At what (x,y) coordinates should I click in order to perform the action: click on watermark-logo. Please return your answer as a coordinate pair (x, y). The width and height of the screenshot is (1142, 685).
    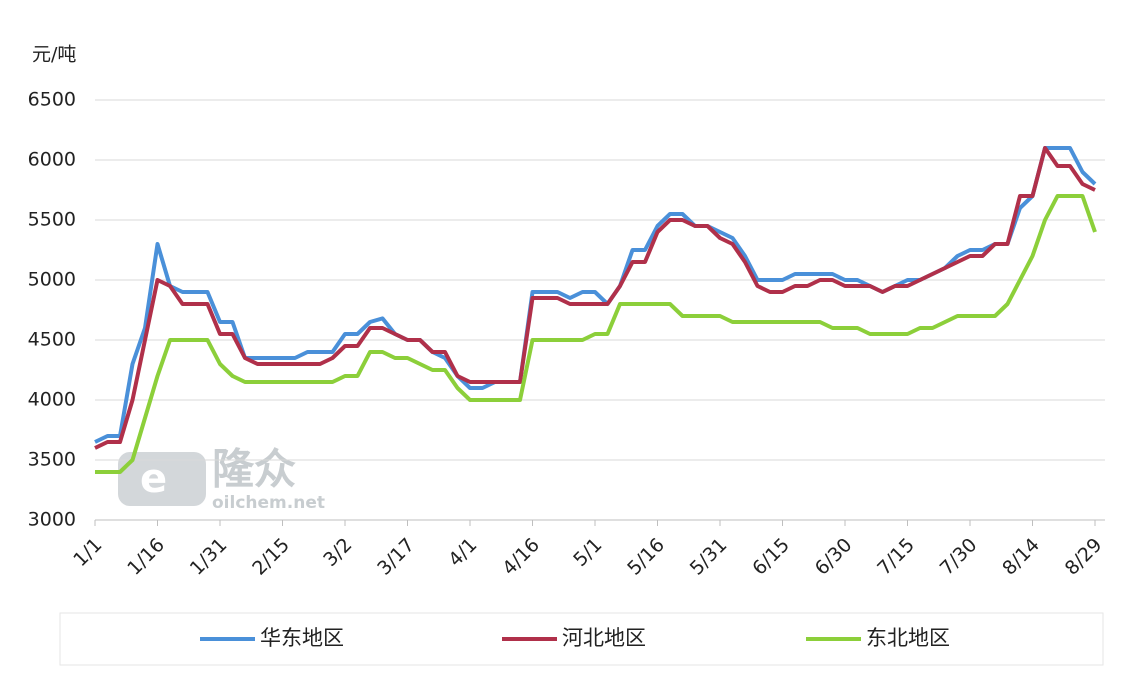
    Looking at the image, I should click on (162, 479).